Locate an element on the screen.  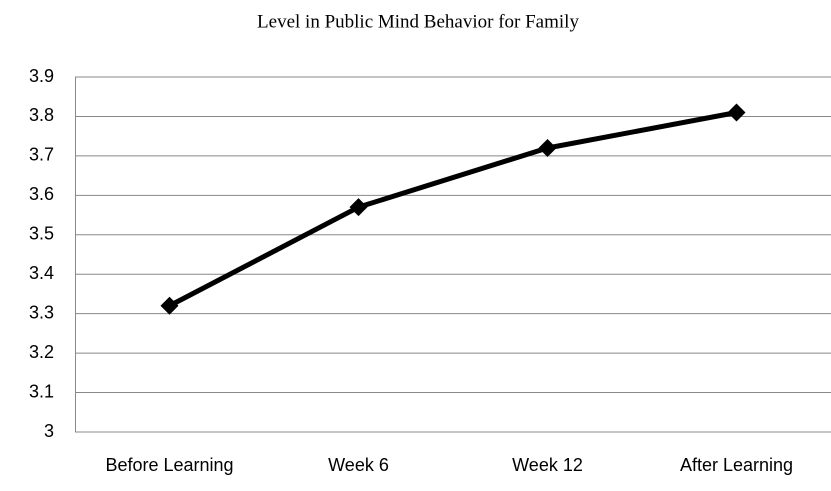
y-tick-label: 3.6 is located at coordinates (41, 194).